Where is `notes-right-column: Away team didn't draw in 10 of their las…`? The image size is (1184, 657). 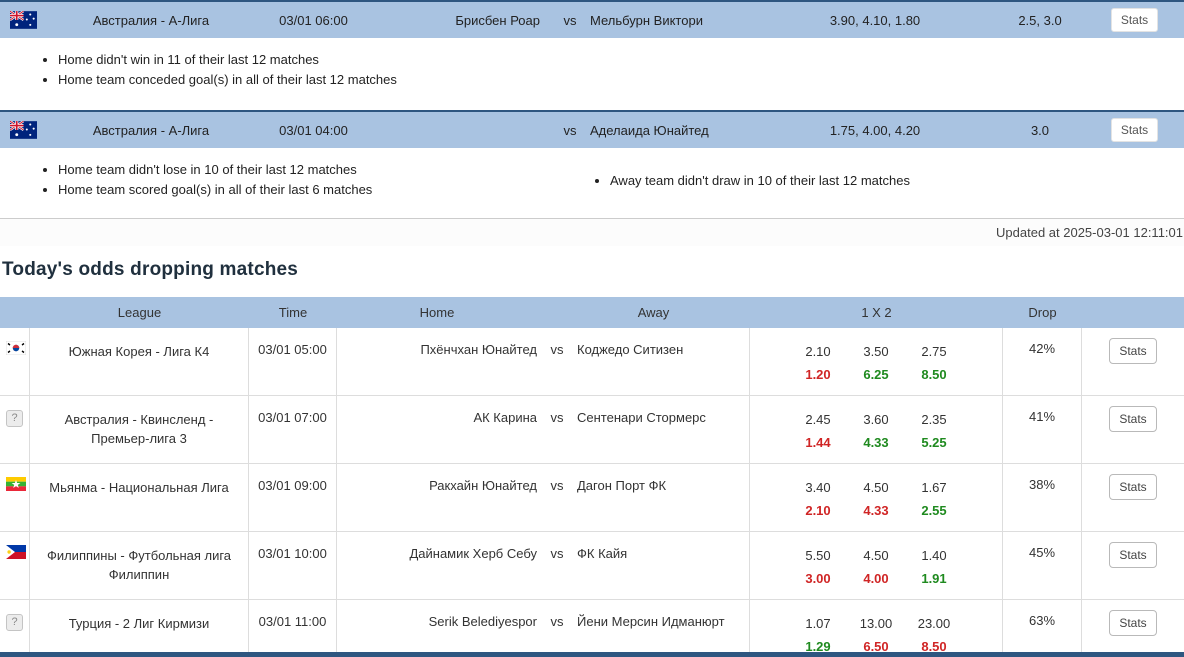 notes-right-column: Away team didn't draw in 10 of their las… is located at coordinates (888, 183).